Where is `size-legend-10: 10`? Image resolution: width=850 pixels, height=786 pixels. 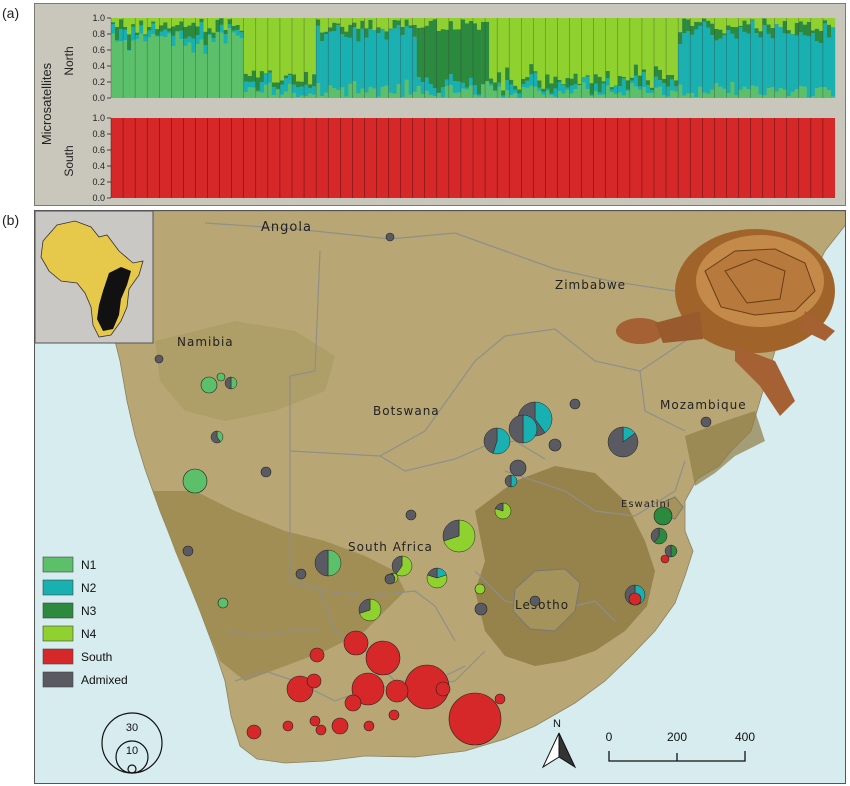
size-legend-10: 10 is located at coordinates (132, 751).